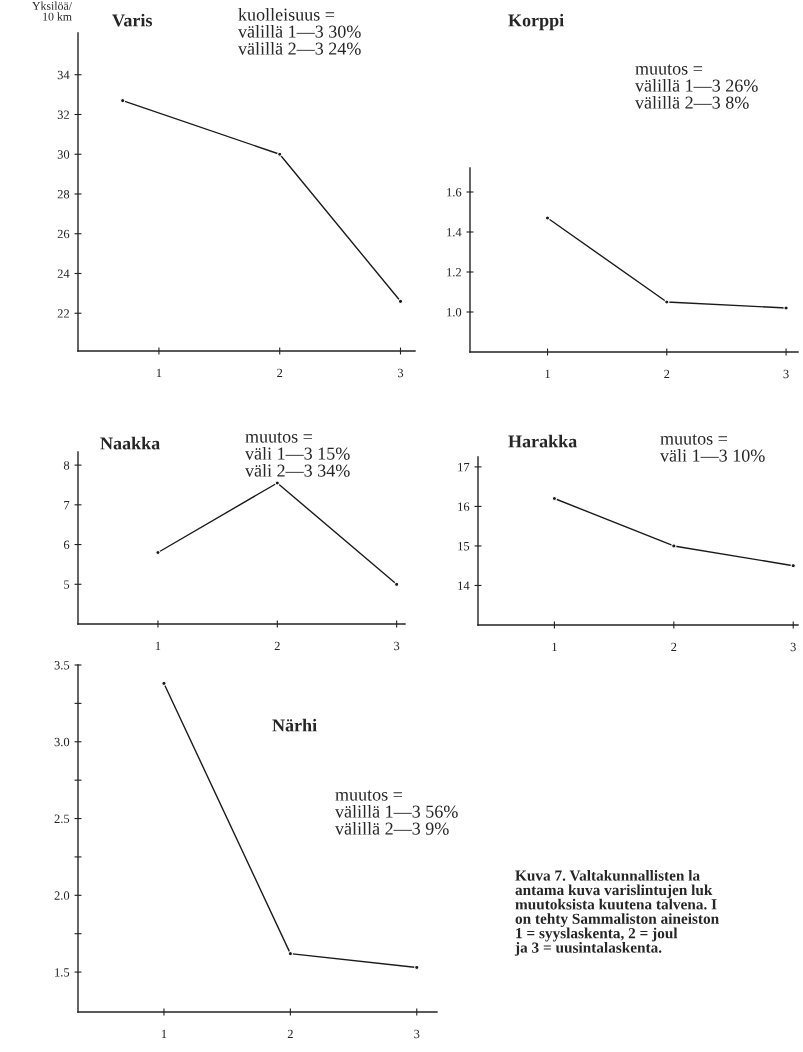 This screenshot has height=1052, width=803. What do you see at coordinates (132, 20) in the screenshot?
I see `chart-title: Varis` at bounding box center [132, 20].